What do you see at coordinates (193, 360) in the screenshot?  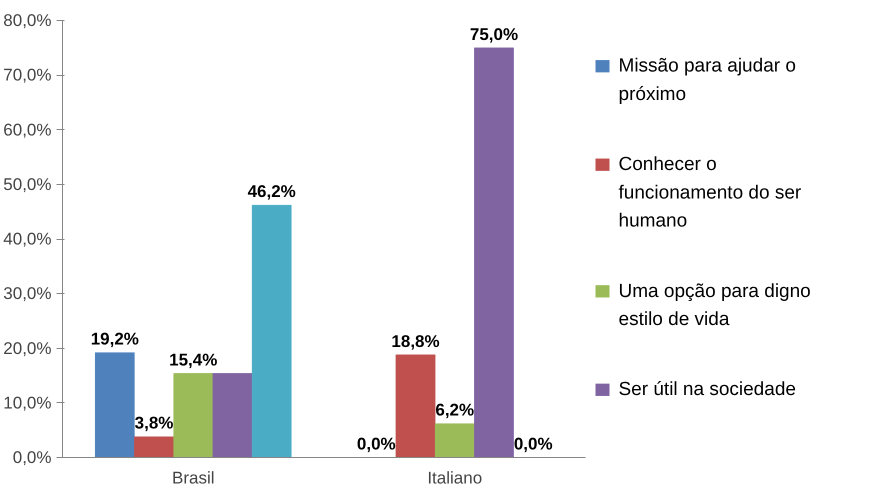 I see `data-label: 15,4%` at bounding box center [193, 360].